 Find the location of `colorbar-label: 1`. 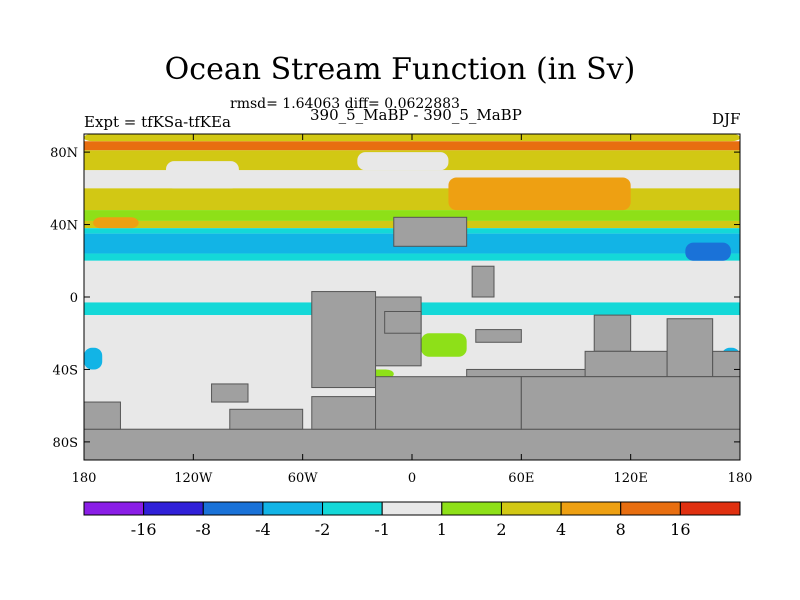

colorbar-label: 1 is located at coordinates (442, 529).